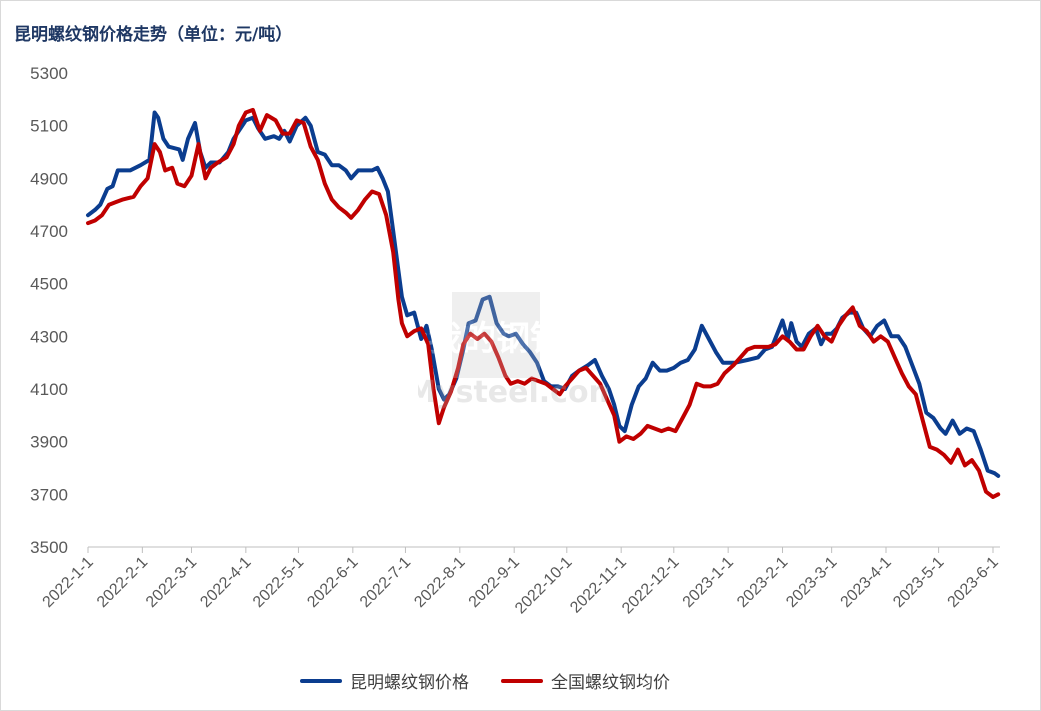  I want to click on legend-label-kunming: 昆明螺纹钢价格, so click(409, 683).